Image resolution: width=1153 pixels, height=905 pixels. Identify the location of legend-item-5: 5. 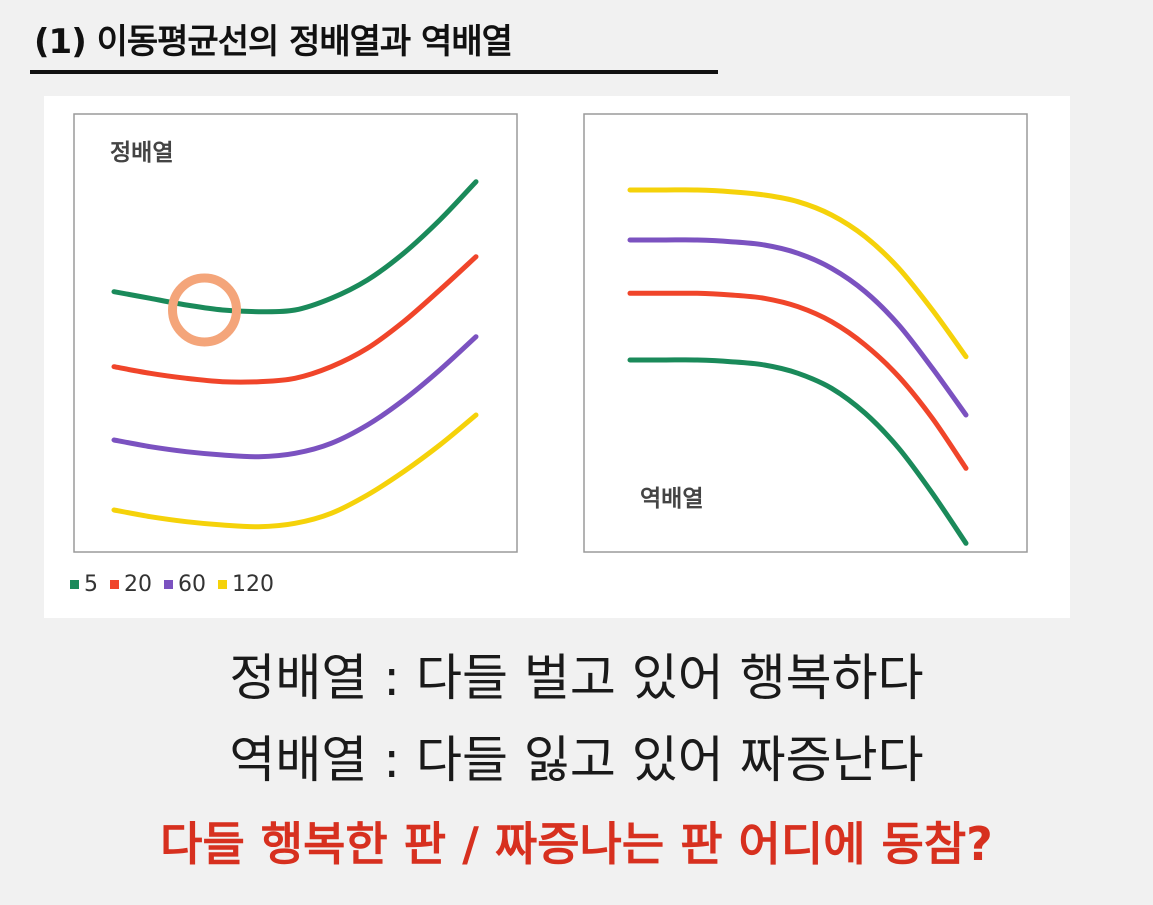
(84, 584).